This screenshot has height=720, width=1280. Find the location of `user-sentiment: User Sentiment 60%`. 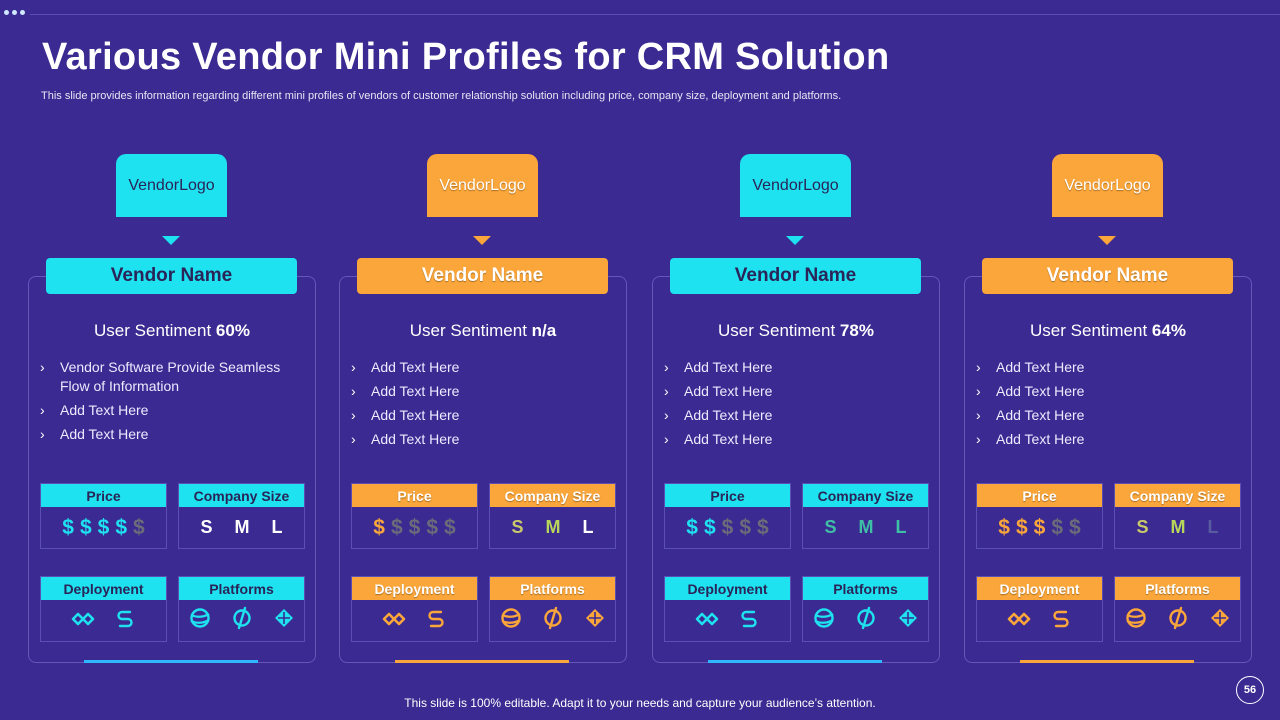

user-sentiment: User Sentiment 60% is located at coordinates (172, 331).